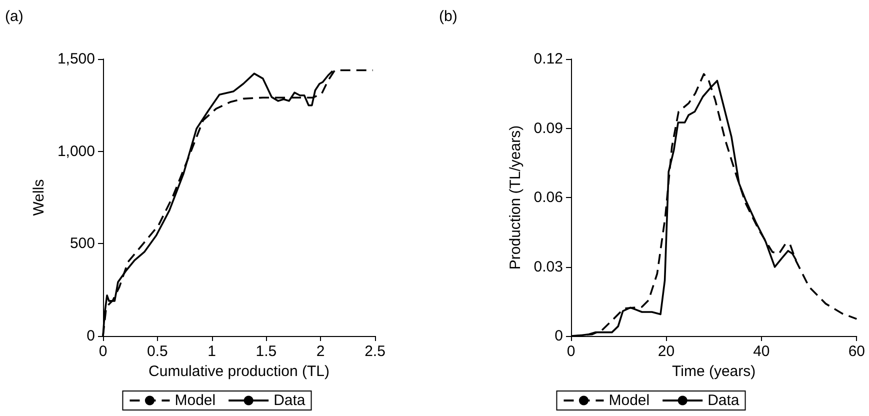 The width and height of the screenshot is (869, 416). Describe the element at coordinates (548, 59) in the screenshot. I see `y-tick-label: 0.12` at that location.